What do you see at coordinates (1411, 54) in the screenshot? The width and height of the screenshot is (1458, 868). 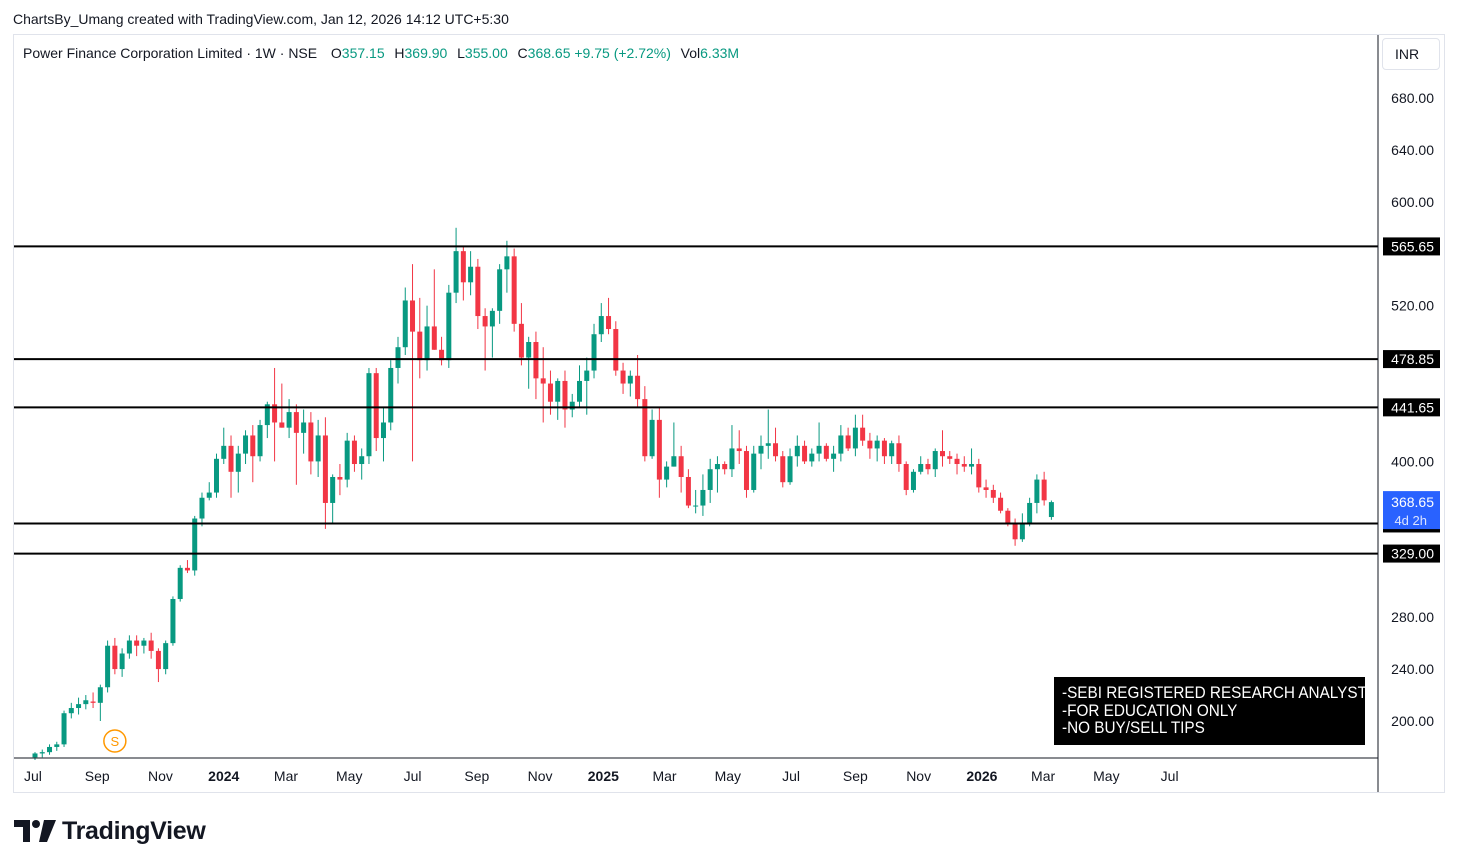 I see `currency-button: INR` at bounding box center [1411, 54].